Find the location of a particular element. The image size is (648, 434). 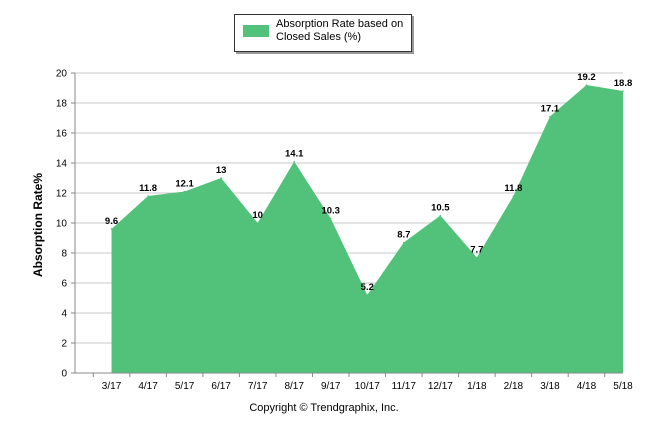

y-tick-label: 10 is located at coordinates (62, 224).